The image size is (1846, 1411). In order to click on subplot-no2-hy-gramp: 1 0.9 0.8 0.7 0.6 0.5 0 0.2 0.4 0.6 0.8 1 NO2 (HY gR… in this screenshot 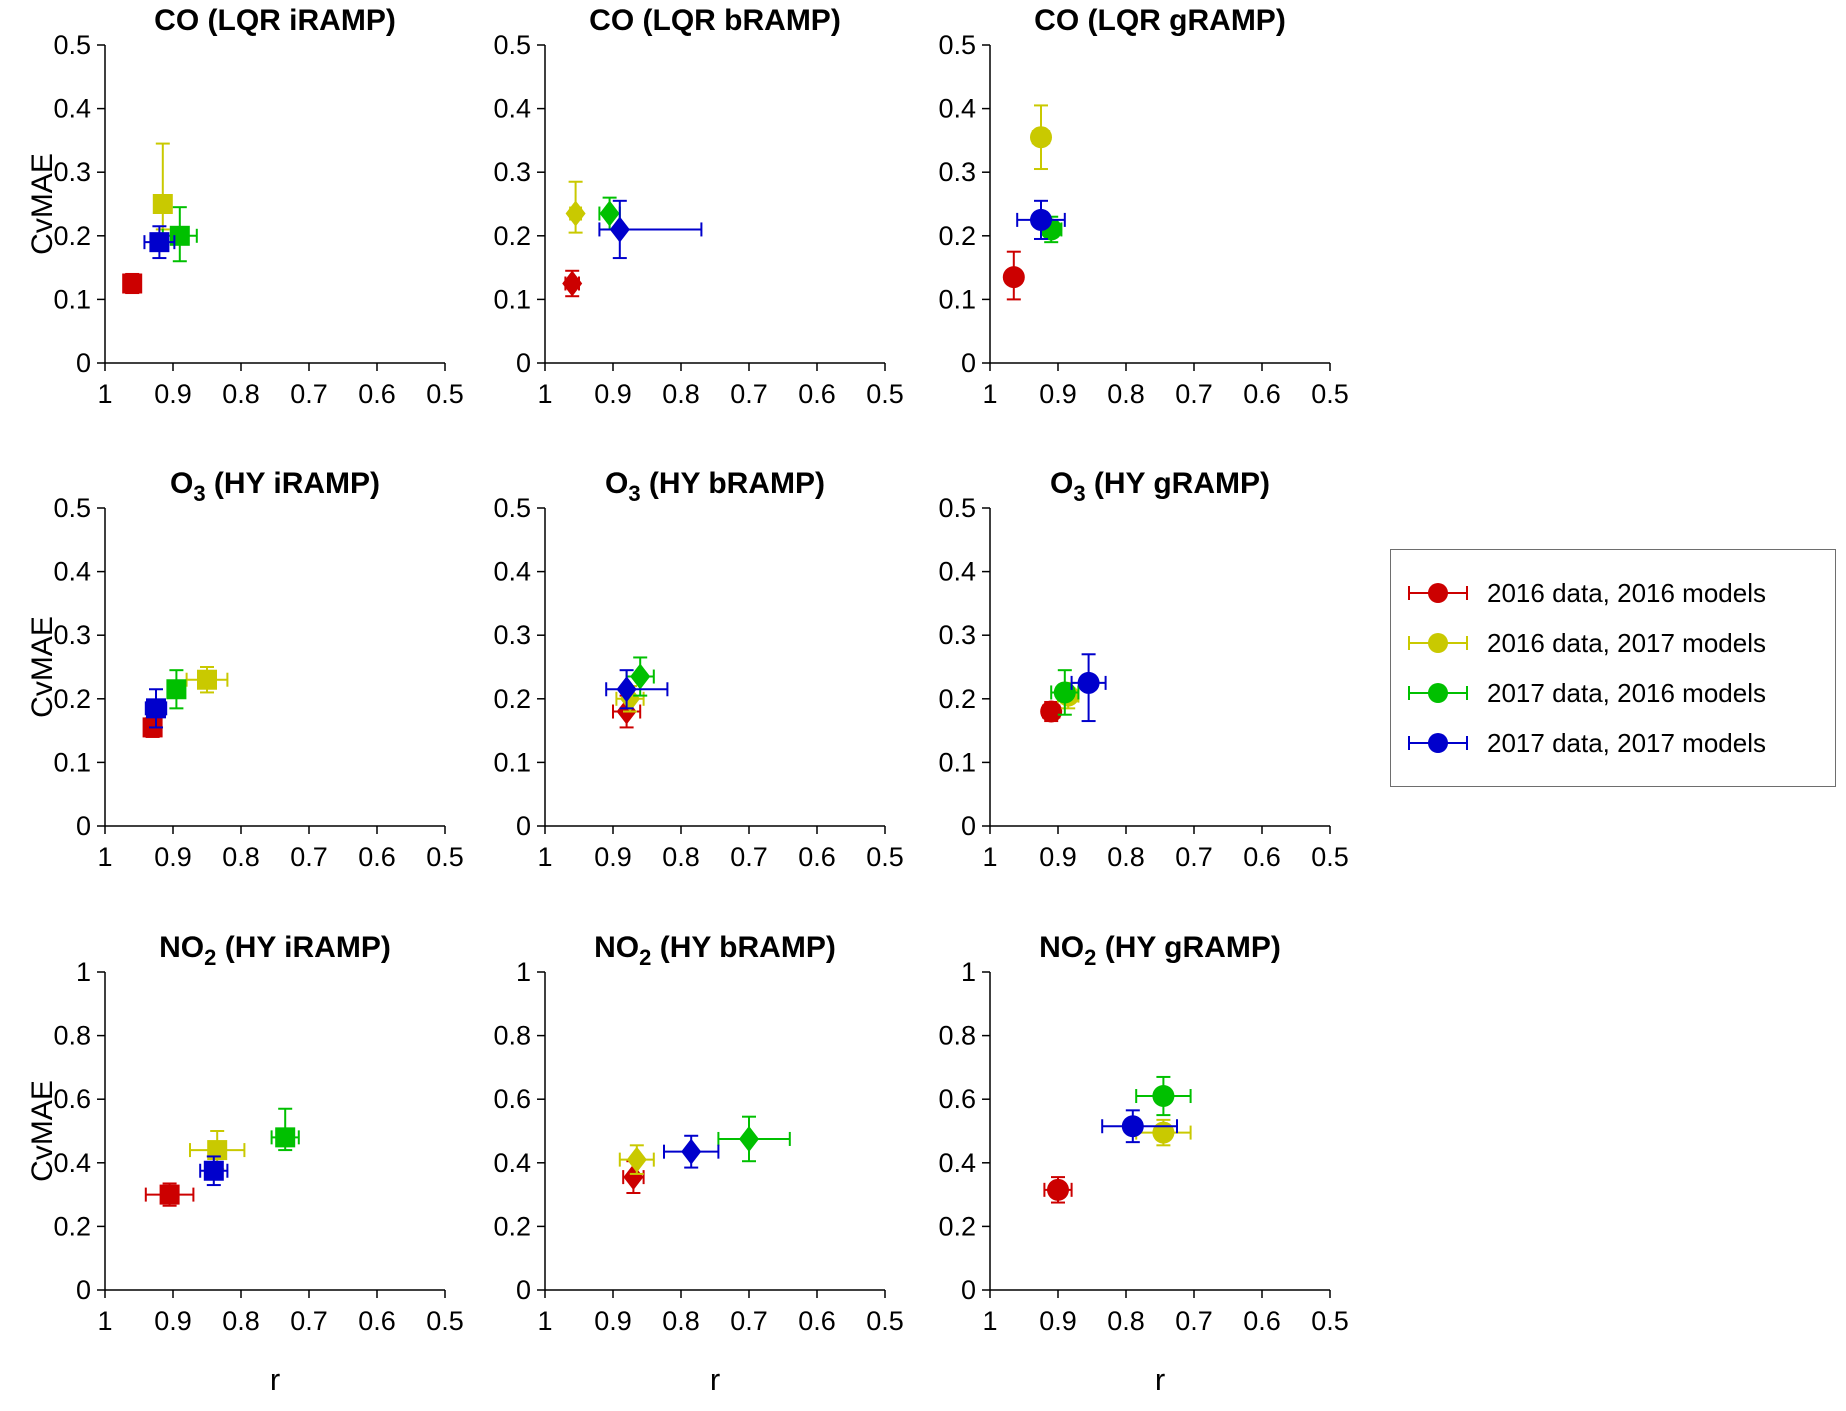, I will do `click(1145, 1168)`.